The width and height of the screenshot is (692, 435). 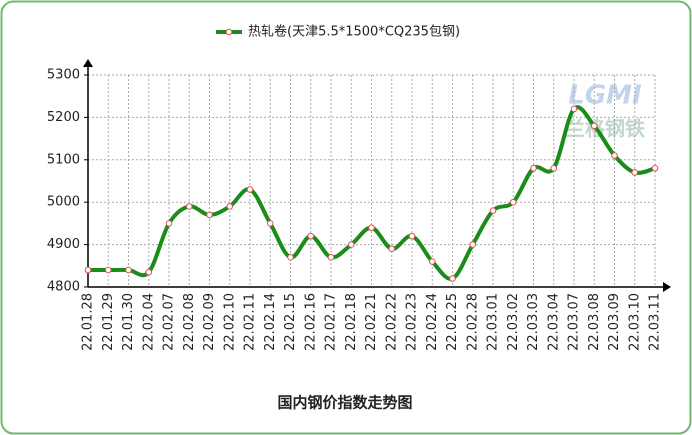 I want to click on x-tick-label: 22.02.07, so click(x=169, y=322).